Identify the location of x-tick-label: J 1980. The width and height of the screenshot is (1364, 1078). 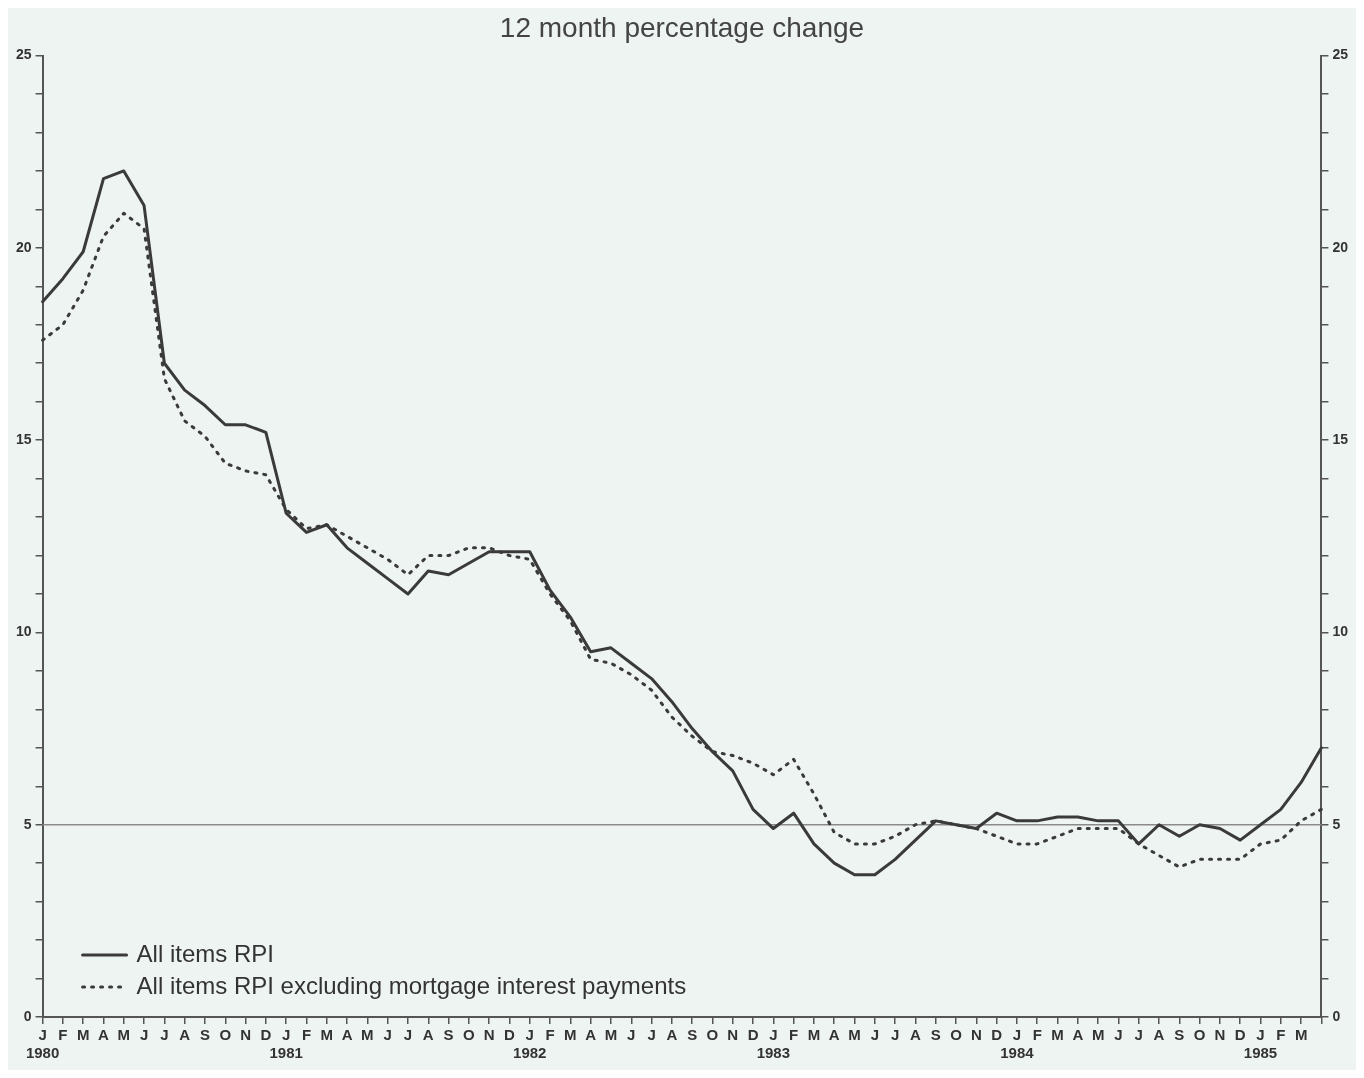
(42, 1044).